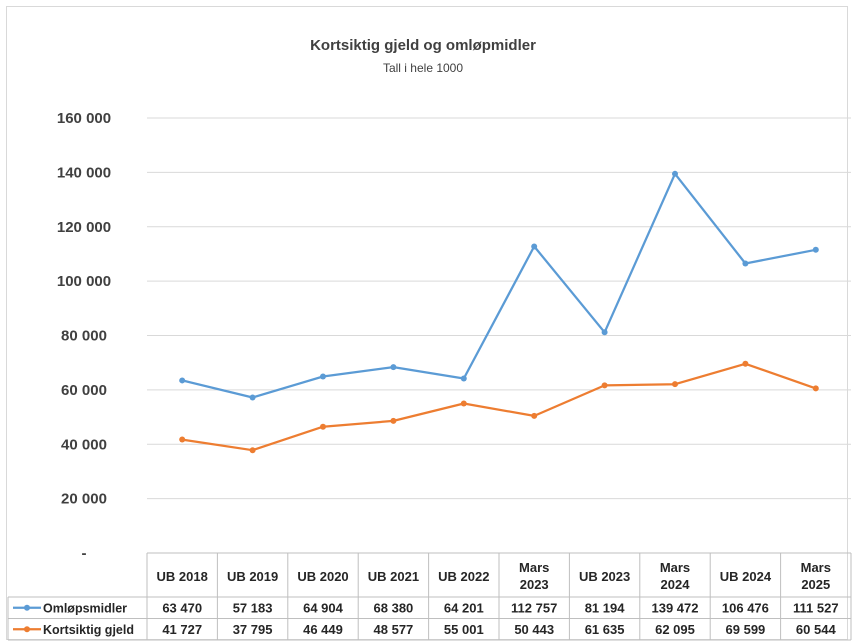 The image size is (856, 642). I want to click on series-line, so click(499, 407).